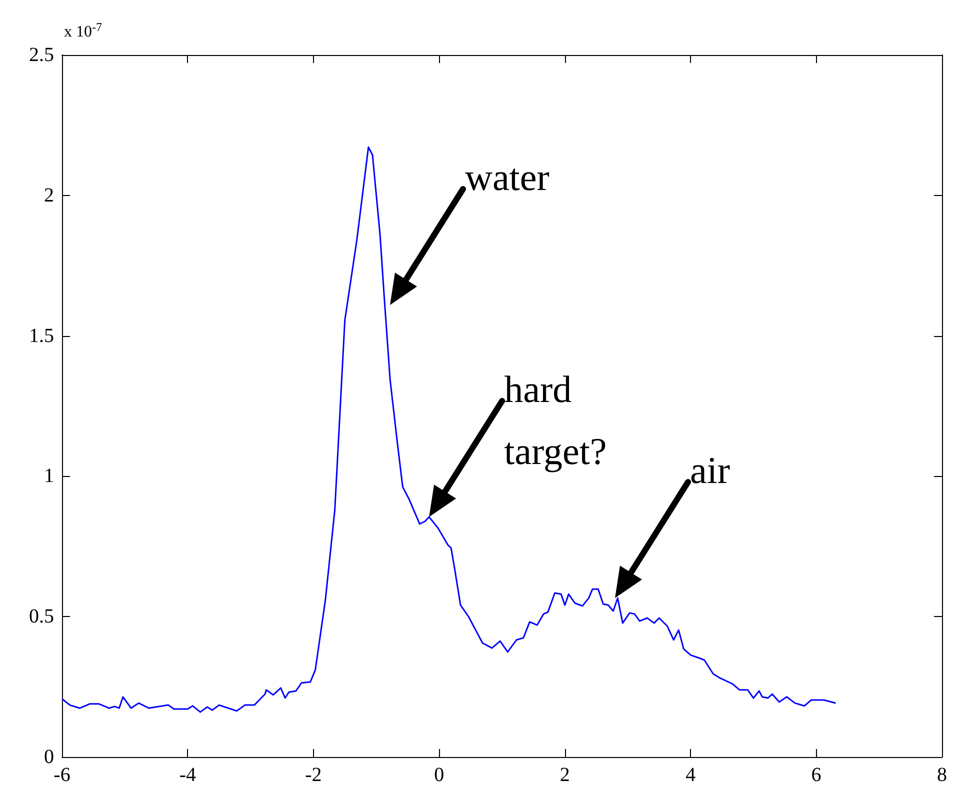 The image size is (956, 794). What do you see at coordinates (942, 775) in the screenshot?
I see `x-tick-label: 8` at bounding box center [942, 775].